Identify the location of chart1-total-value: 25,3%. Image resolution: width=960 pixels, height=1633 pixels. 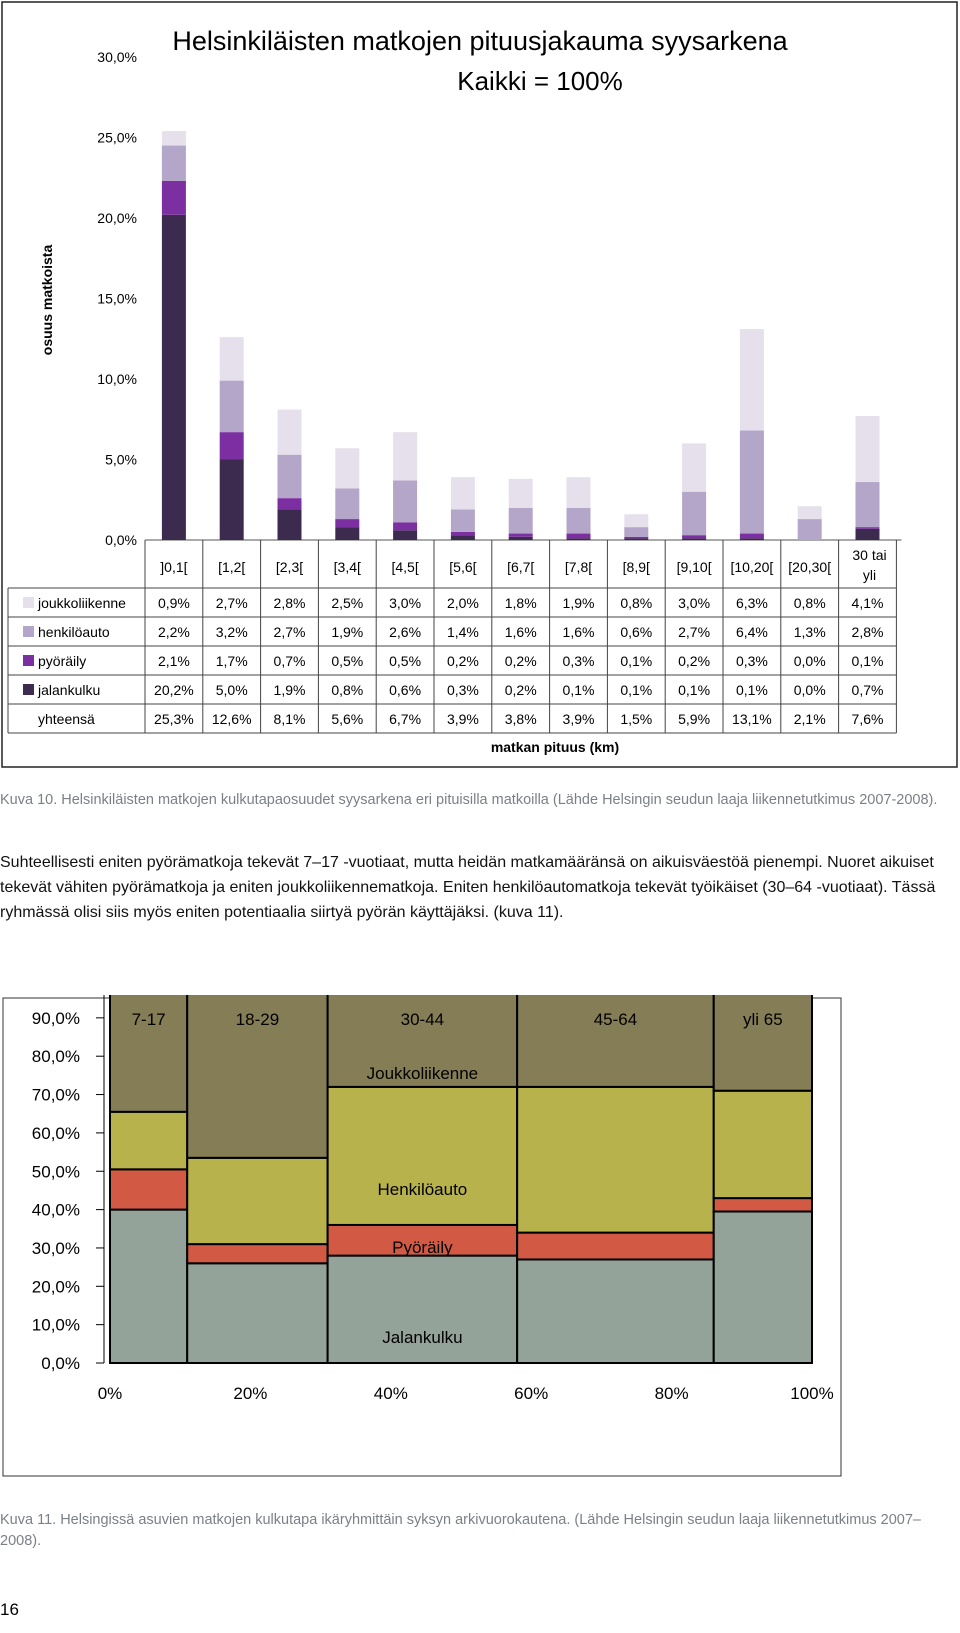
(174, 719).